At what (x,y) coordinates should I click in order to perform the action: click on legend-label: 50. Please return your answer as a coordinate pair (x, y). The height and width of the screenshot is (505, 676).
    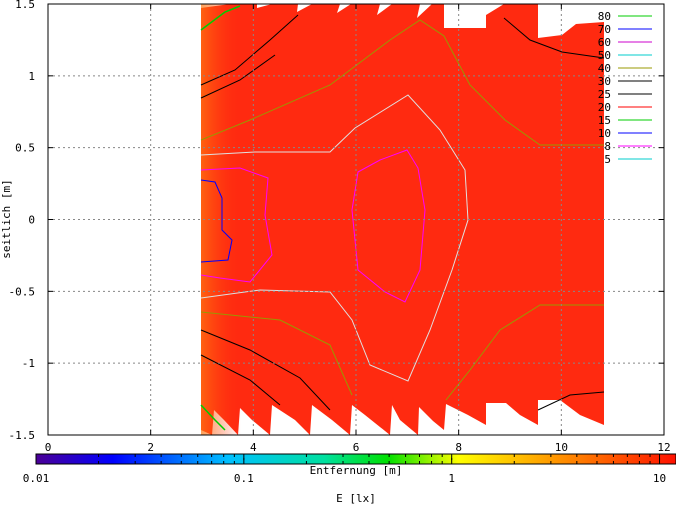
    Looking at the image, I should click on (604, 55).